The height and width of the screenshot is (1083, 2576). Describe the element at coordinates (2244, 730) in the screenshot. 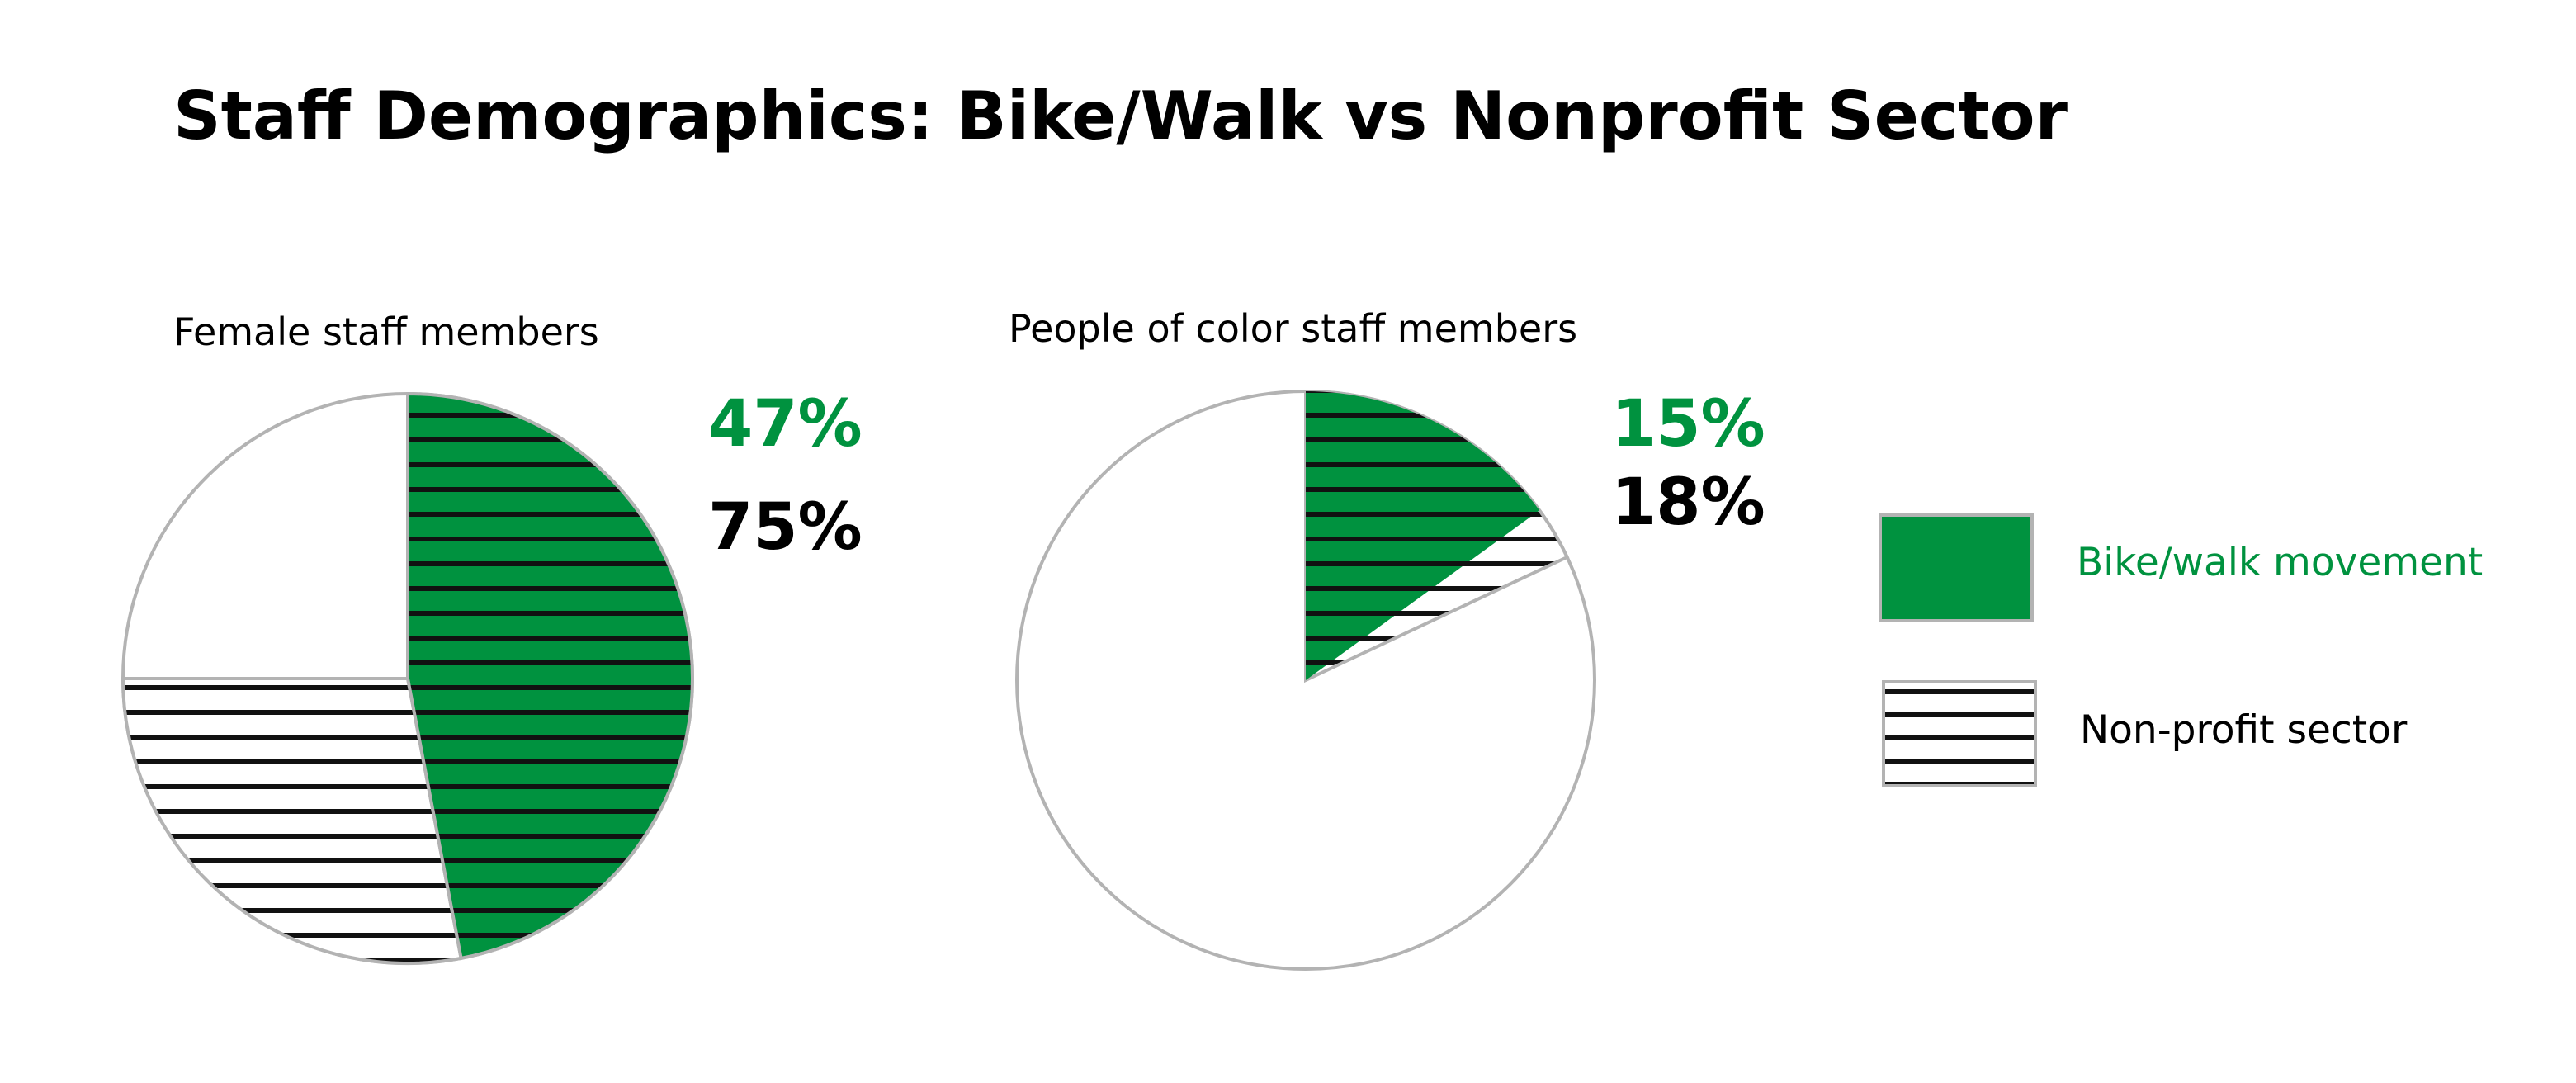

I see `legend-label-nonprofit: Non-profit sector` at that location.